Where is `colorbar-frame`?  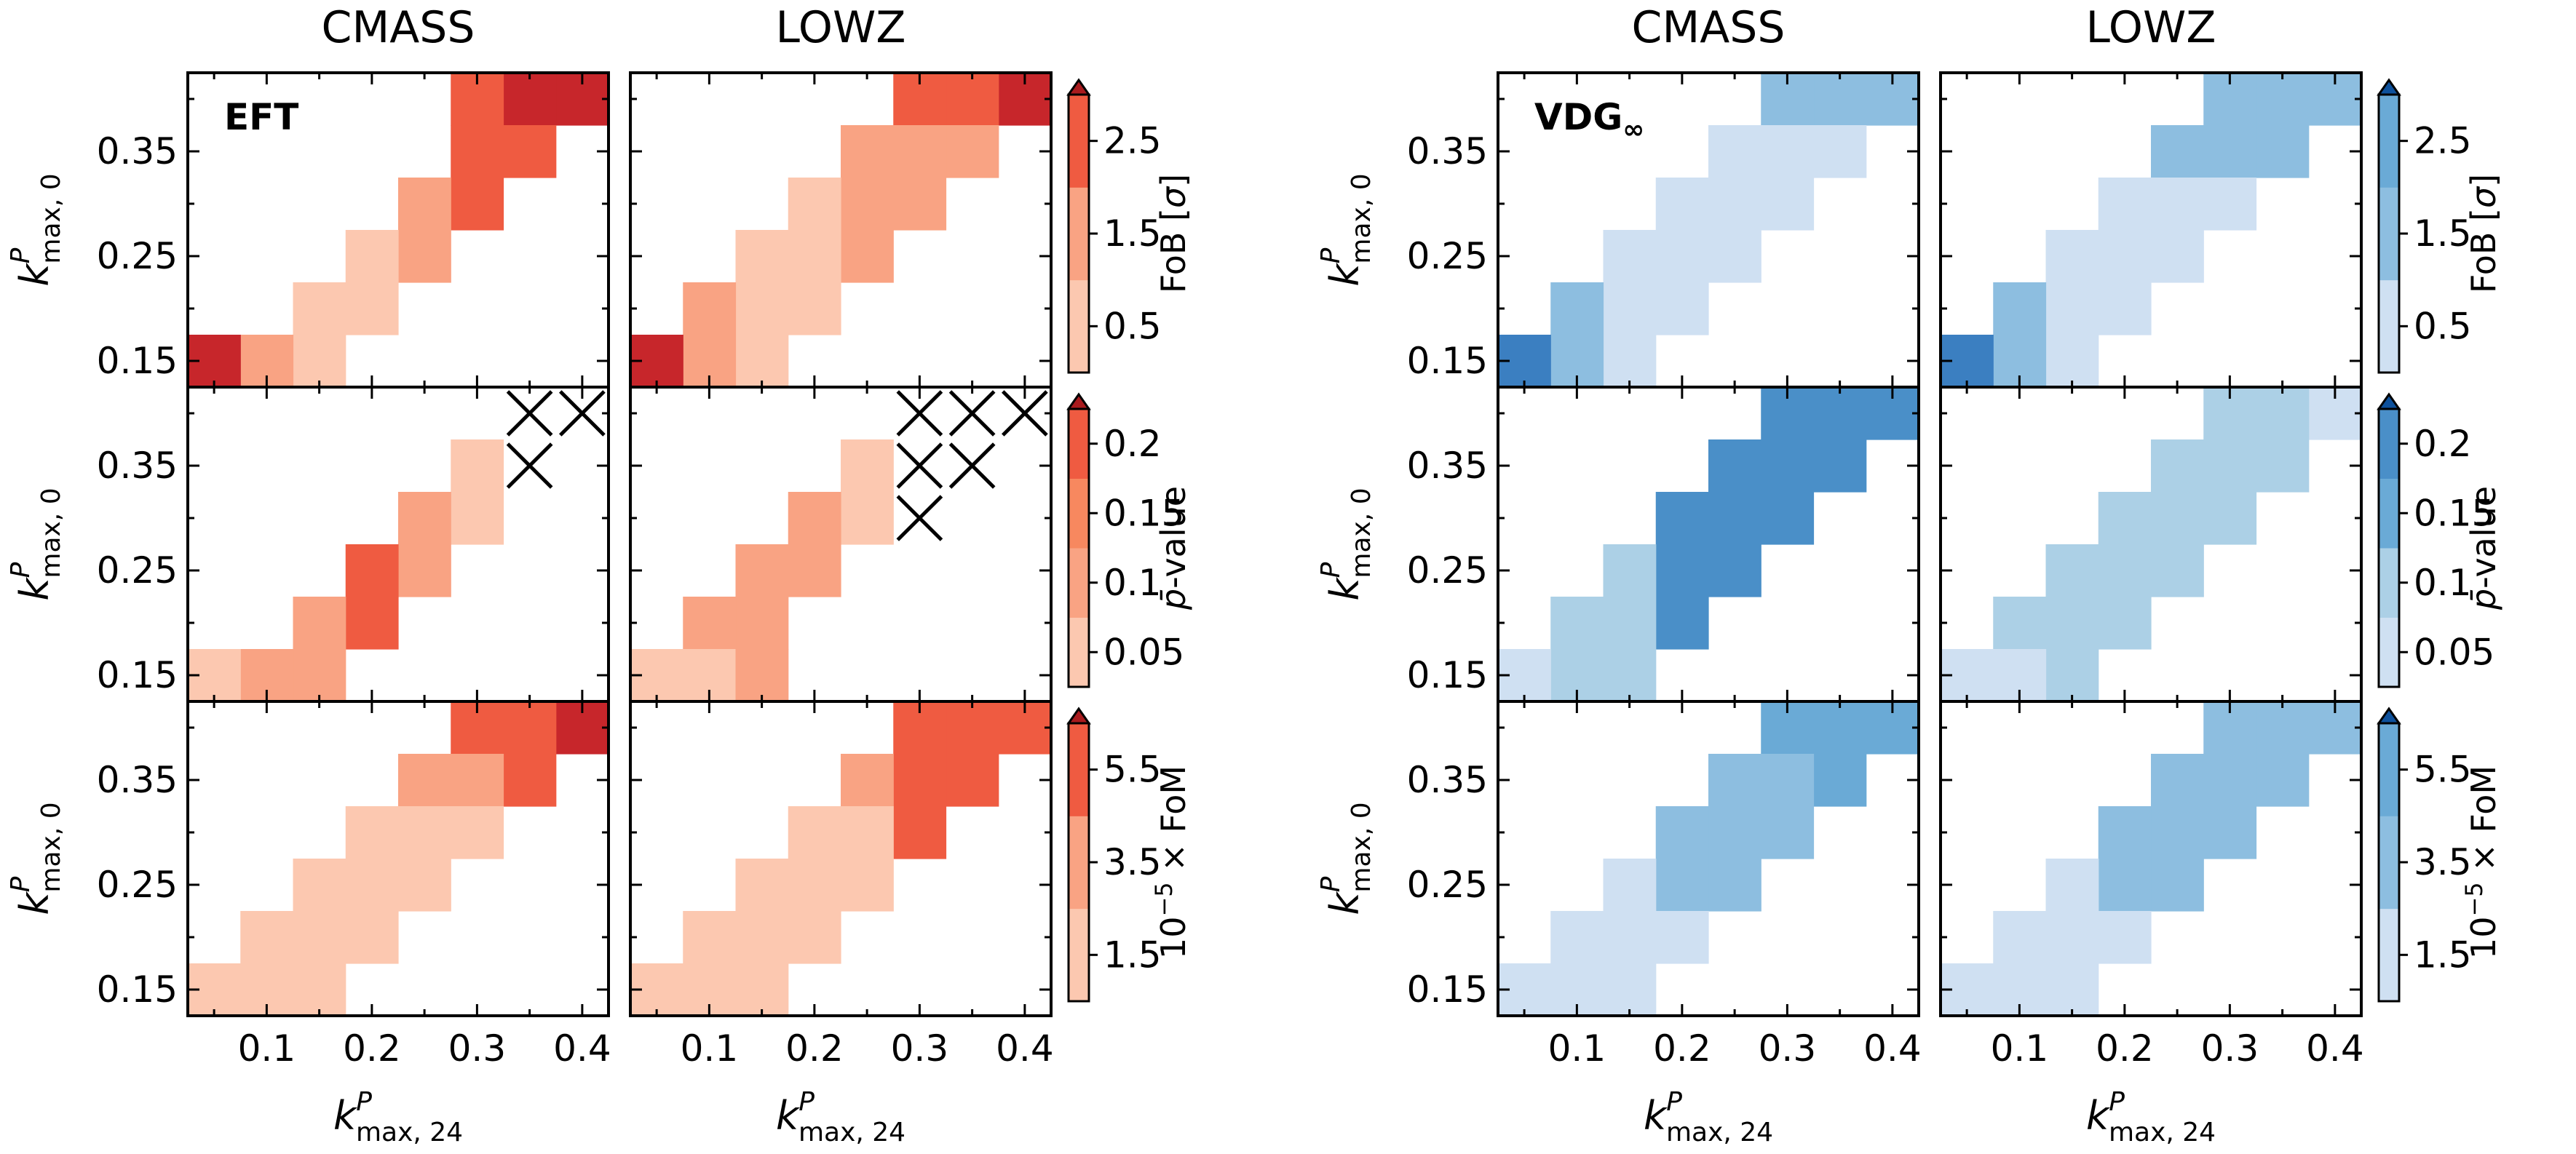
colorbar-frame is located at coordinates (2389, 547).